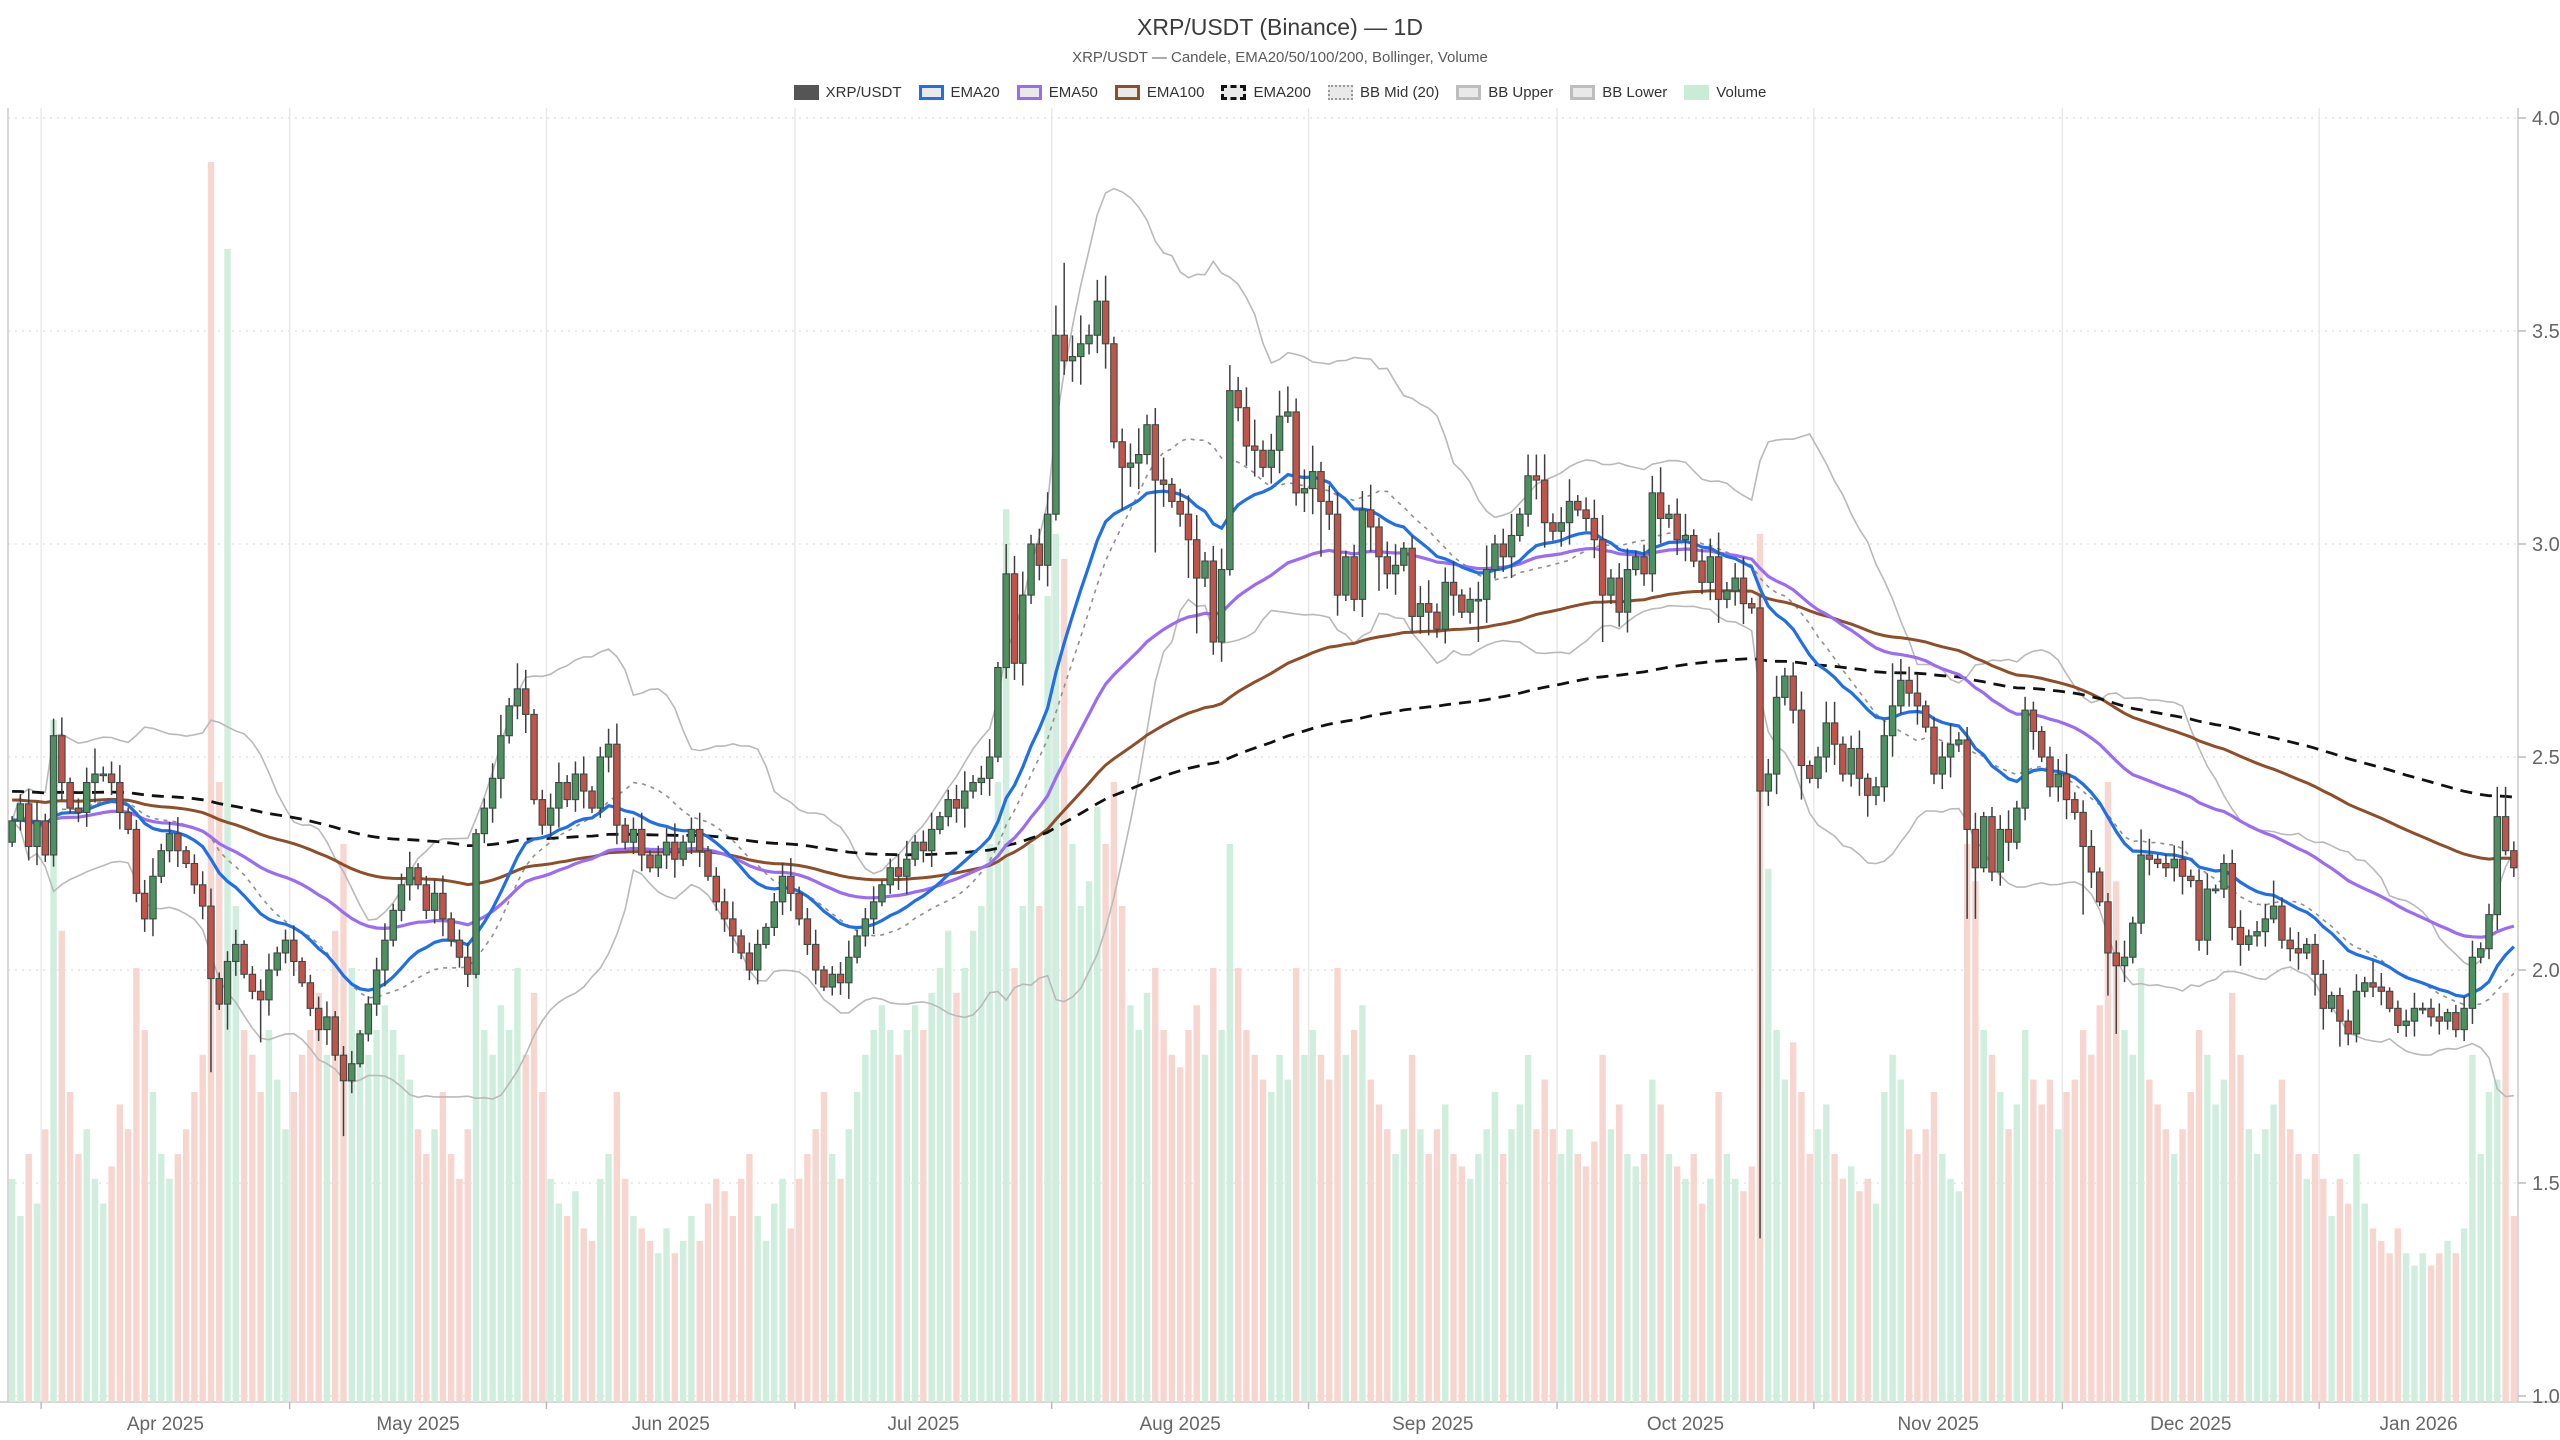  Describe the element at coordinates (1937, 1424) in the screenshot. I see `x-tick-label: Nov 2025` at that location.